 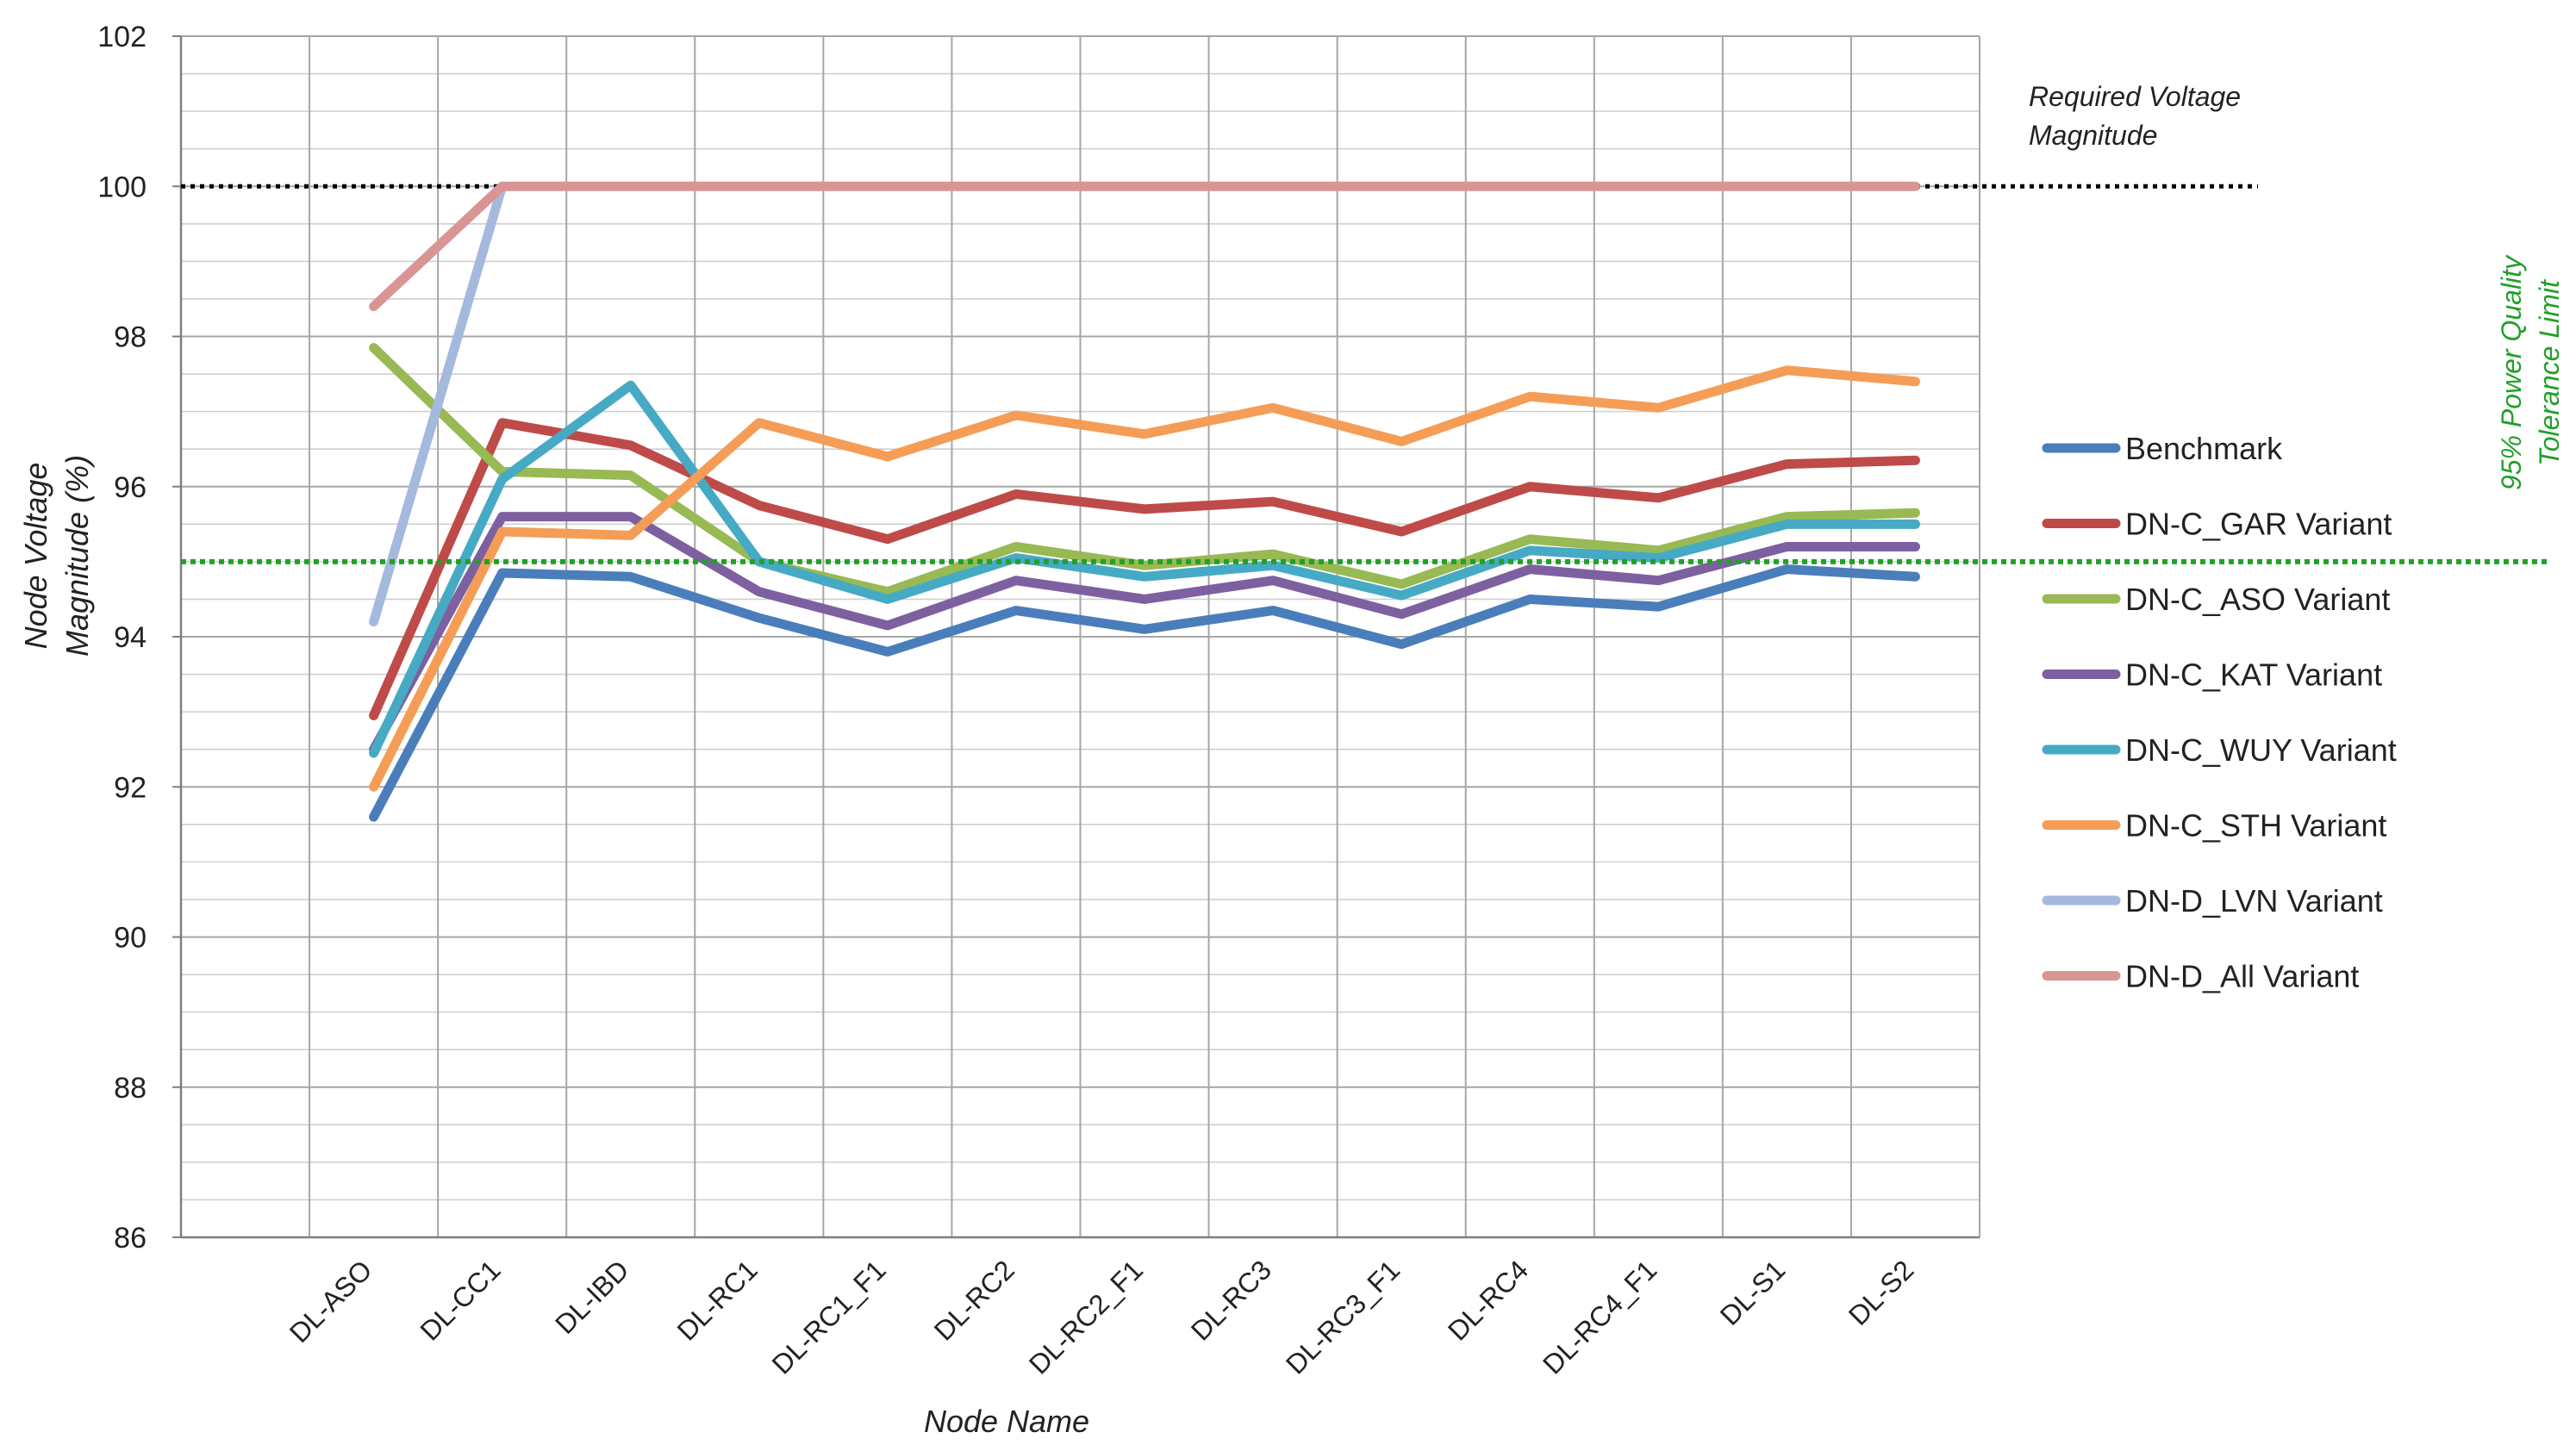 I want to click on y-tick-label: 86, so click(x=130, y=1238).